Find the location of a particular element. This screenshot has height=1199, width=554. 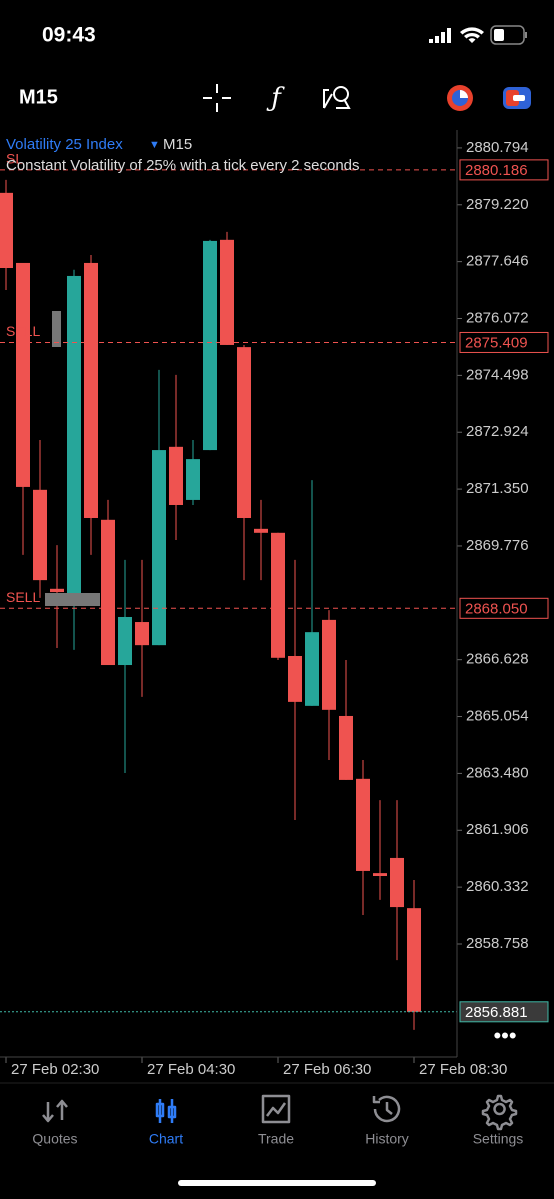

x-tick-label: 27 Feb 02:30 is located at coordinates (55, 1069).